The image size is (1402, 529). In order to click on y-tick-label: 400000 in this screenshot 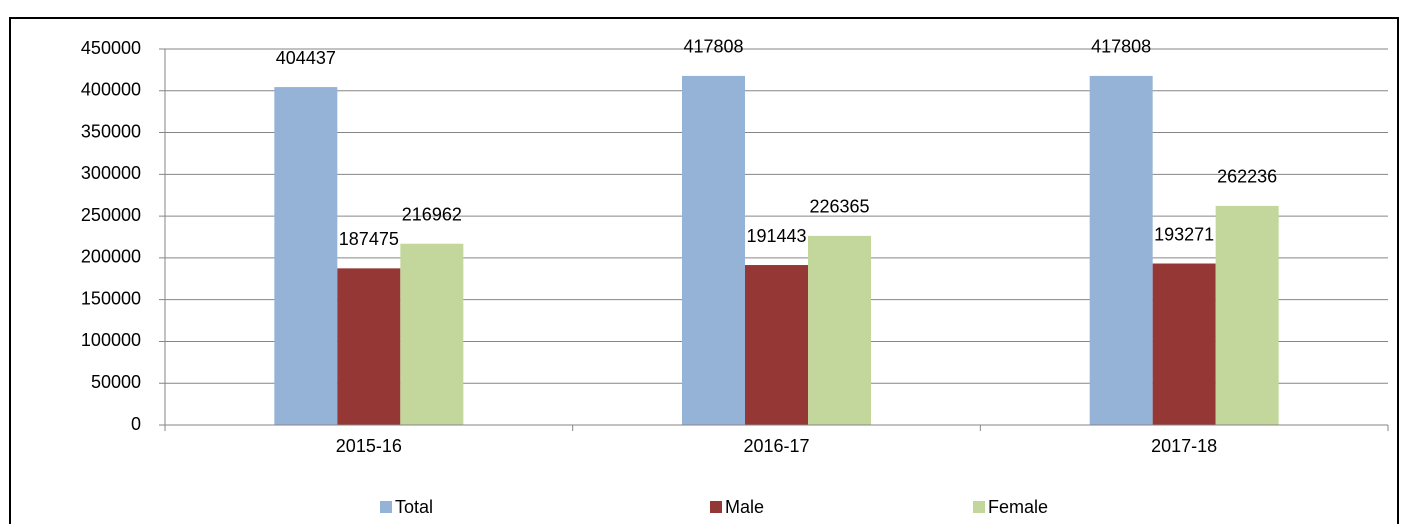, I will do `click(111, 90)`.